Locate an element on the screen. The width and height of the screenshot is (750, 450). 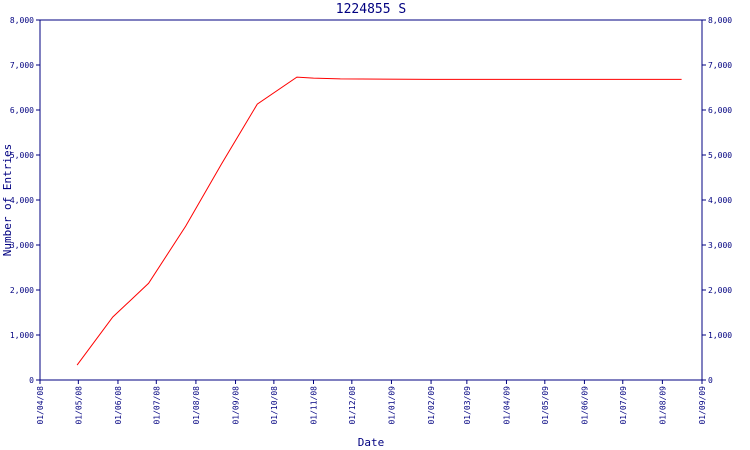
x-tick-label: 01/04/08 is located at coordinates (40, 405).